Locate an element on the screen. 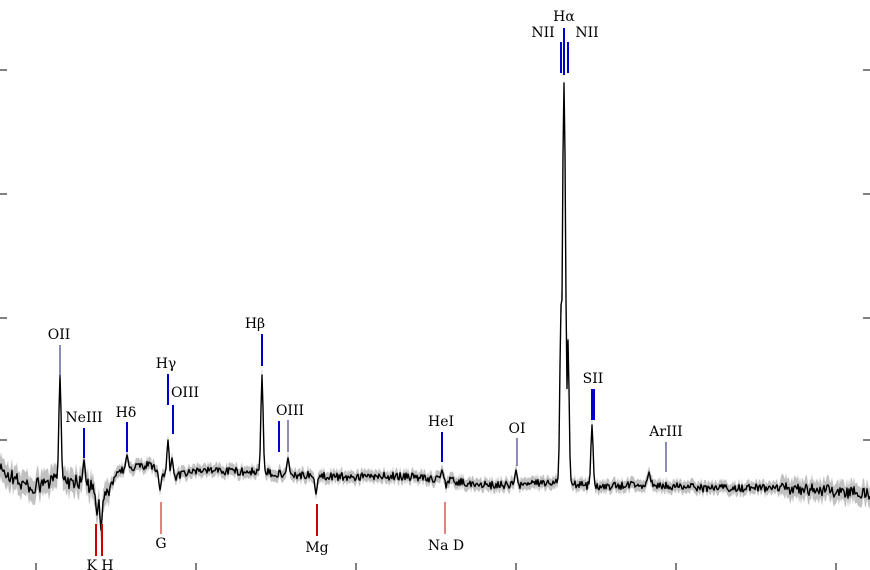 The height and width of the screenshot is (570, 870). label-hdelta: Hδ is located at coordinates (126, 413).